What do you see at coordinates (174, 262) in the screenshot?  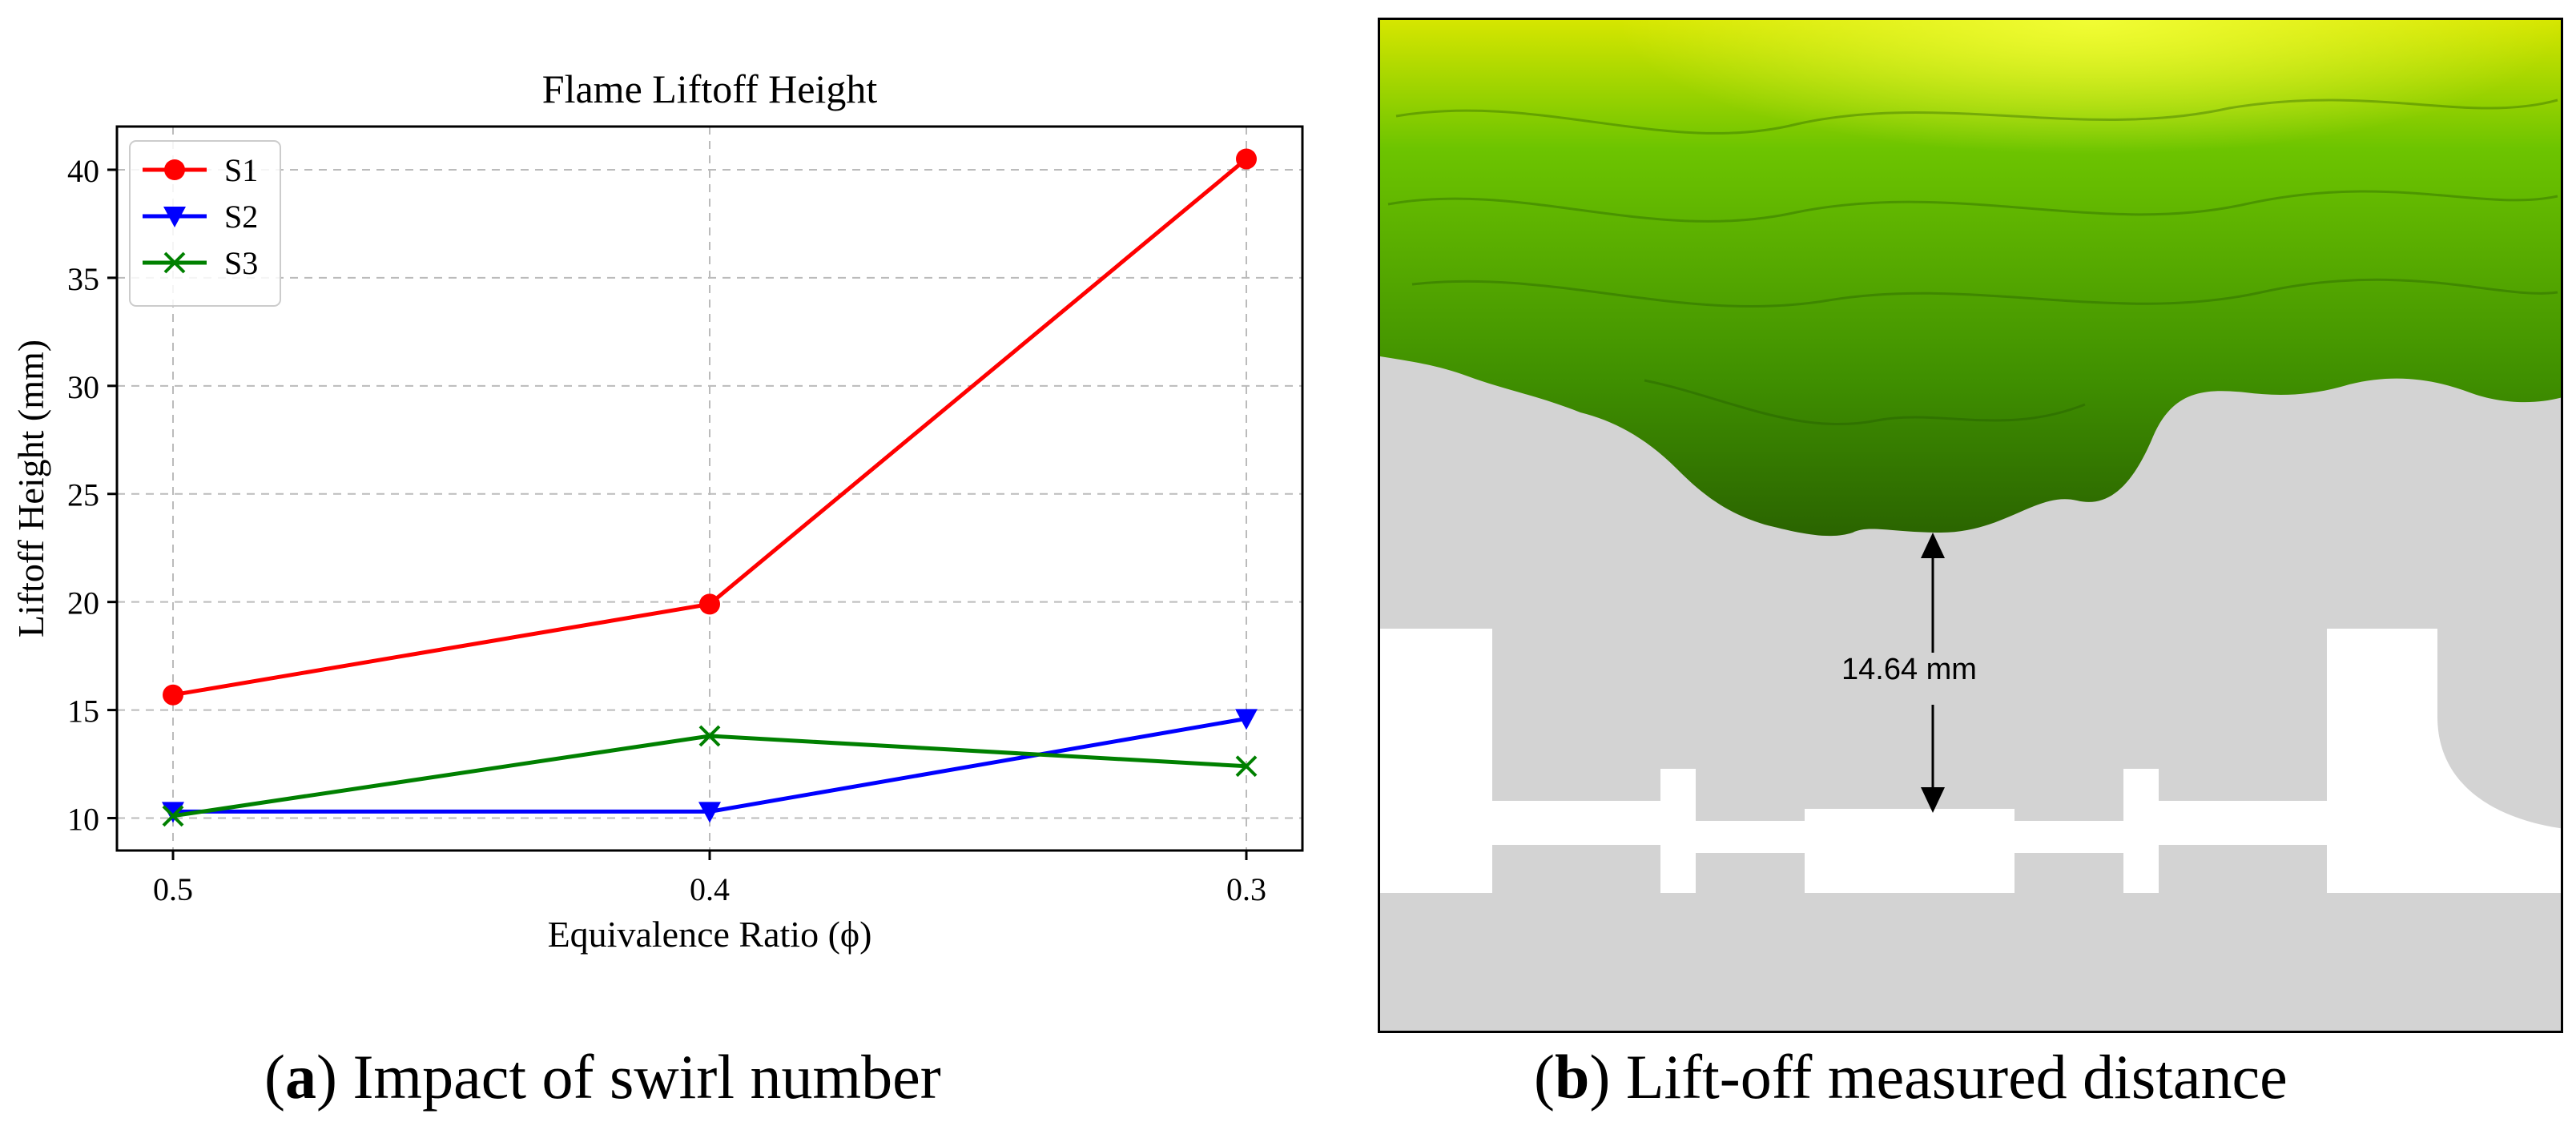 I see `legend-marker-s3` at bounding box center [174, 262].